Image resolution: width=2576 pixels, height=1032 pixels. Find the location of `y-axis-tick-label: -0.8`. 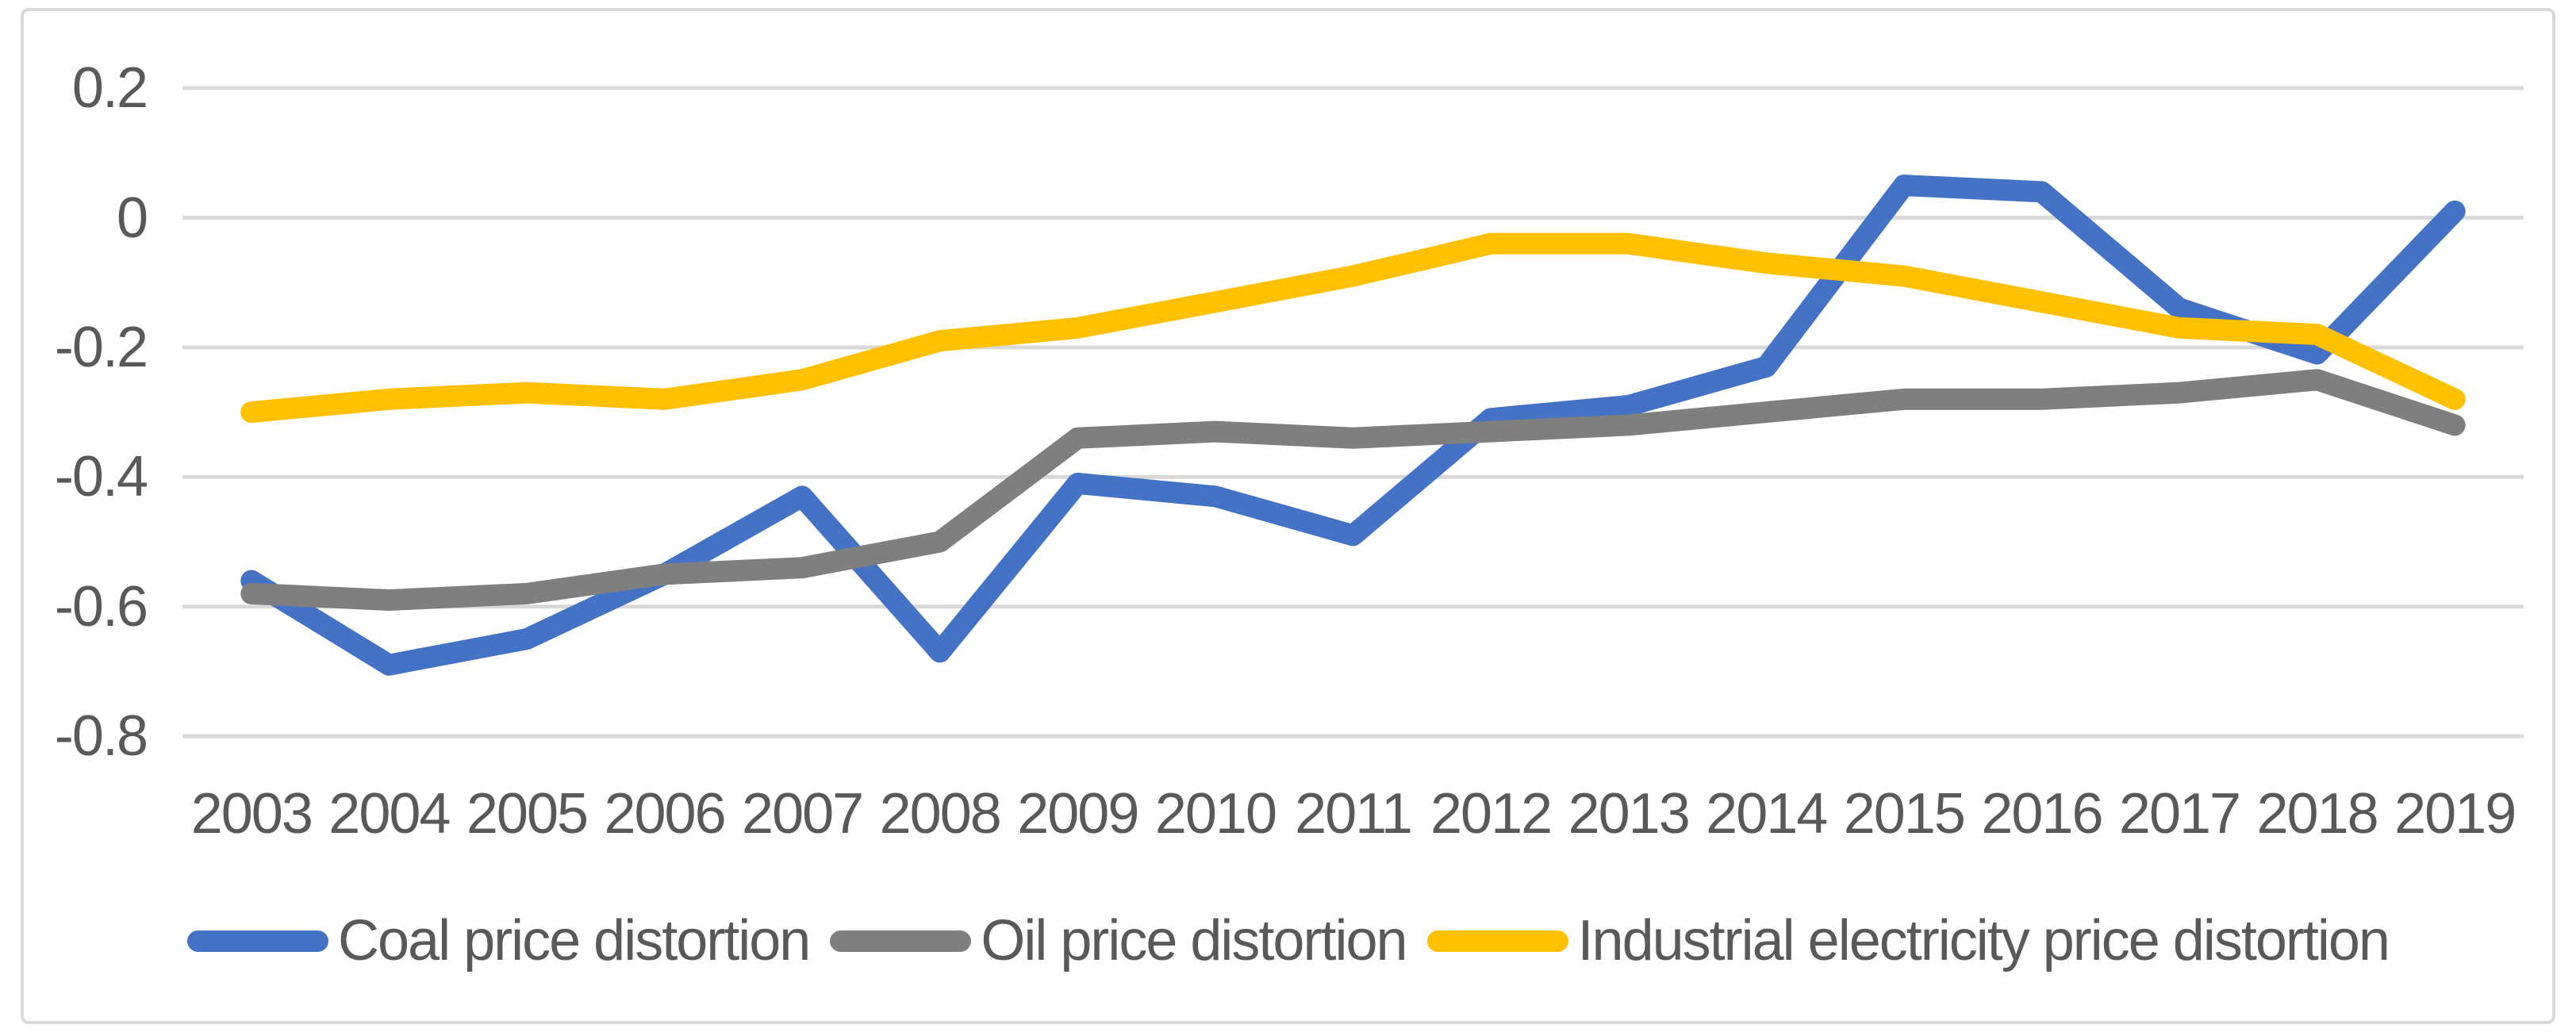

y-axis-tick-label: -0.8 is located at coordinates (101, 736).